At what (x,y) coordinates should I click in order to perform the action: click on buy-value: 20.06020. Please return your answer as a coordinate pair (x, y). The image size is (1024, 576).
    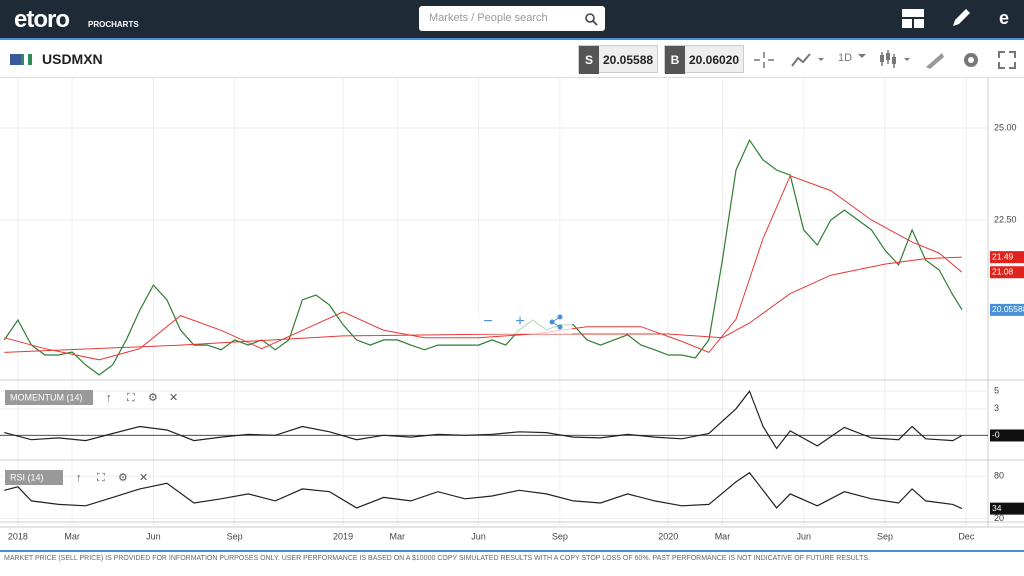
    Looking at the image, I should click on (714, 60).